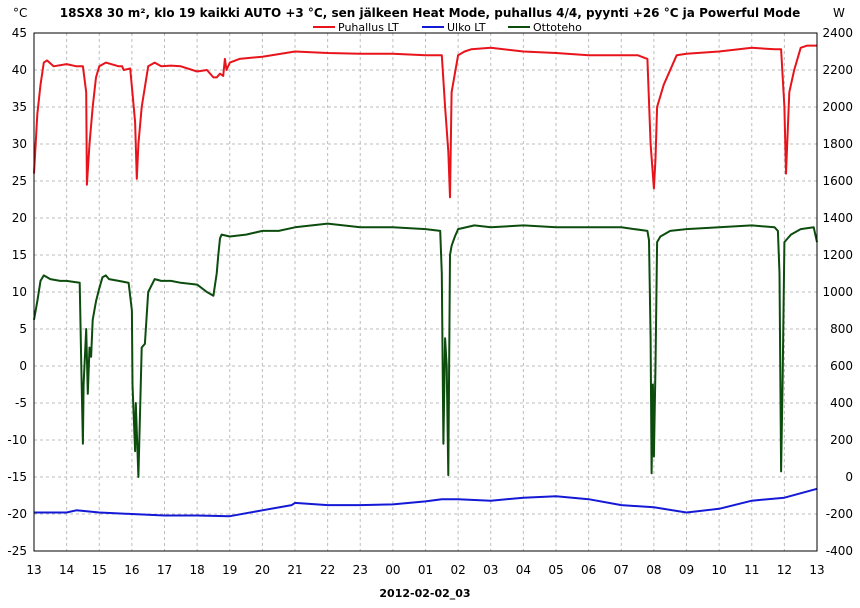 Image resolution: width=860 pixels, height=608 pixels. I want to click on legend-label: Puhallus LT, so click(368, 27).